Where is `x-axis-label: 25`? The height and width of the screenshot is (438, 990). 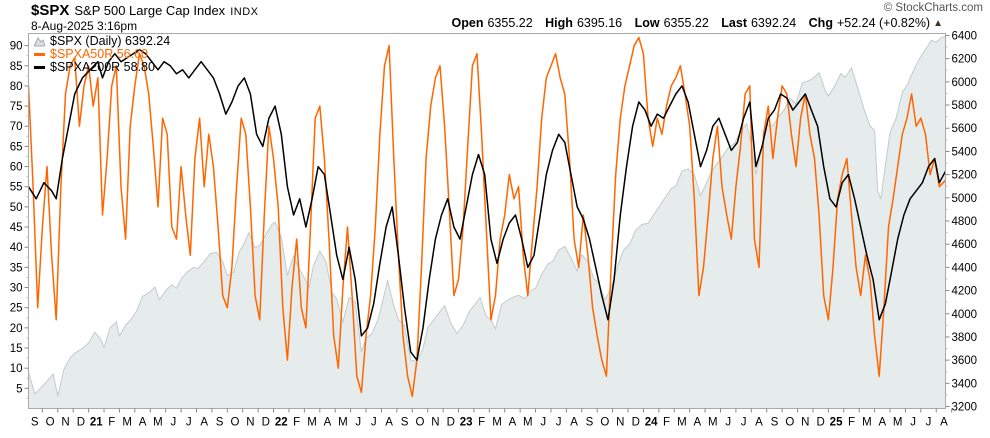 x-axis-label: 25 is located at coordinates (836, 423).